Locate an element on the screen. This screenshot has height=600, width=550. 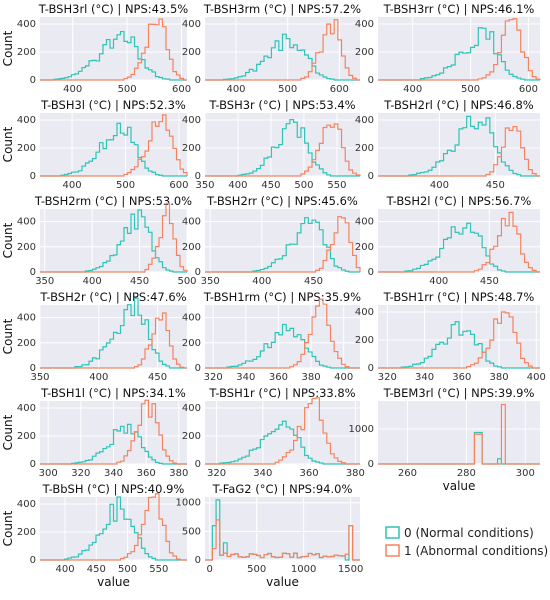
x-tick-label: 550 is located at coordinates (336, 185).